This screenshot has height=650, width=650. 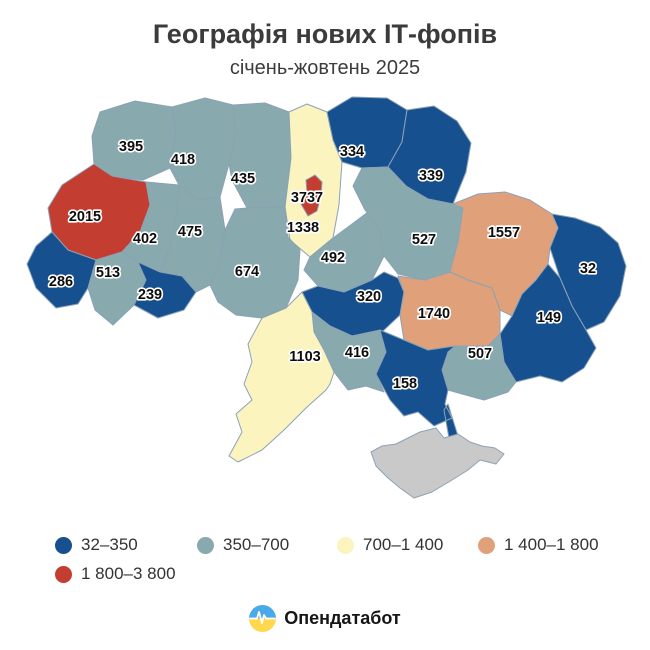 What do you see at coordinates (431, 176) in the screenshot?
I see `region-value-label-sumy: 339` at bounding box center [431, 176].